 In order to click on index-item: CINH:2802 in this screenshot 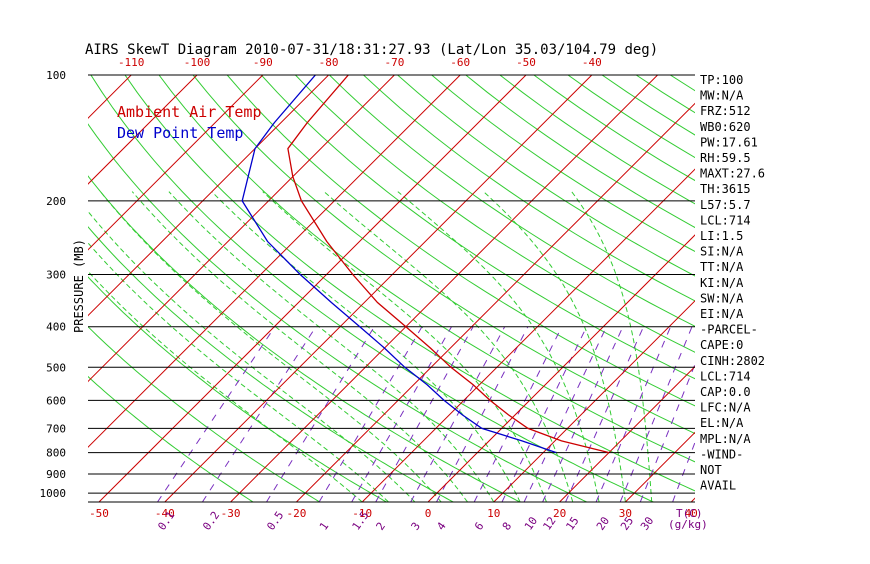, I will do `click(732, 361)`.